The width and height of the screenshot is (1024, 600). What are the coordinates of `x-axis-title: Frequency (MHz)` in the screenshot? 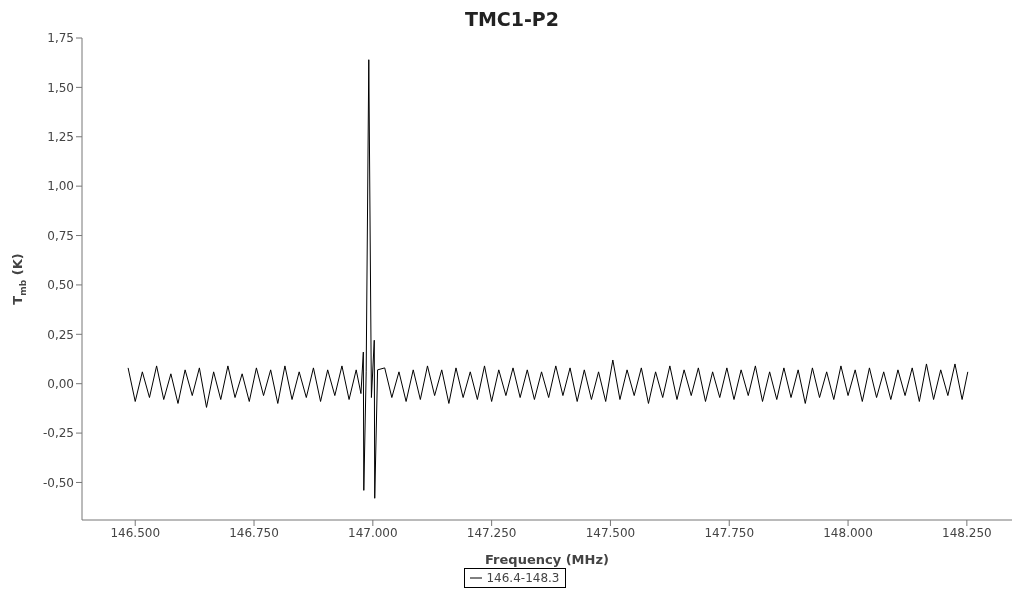 It's located at (547, 559).